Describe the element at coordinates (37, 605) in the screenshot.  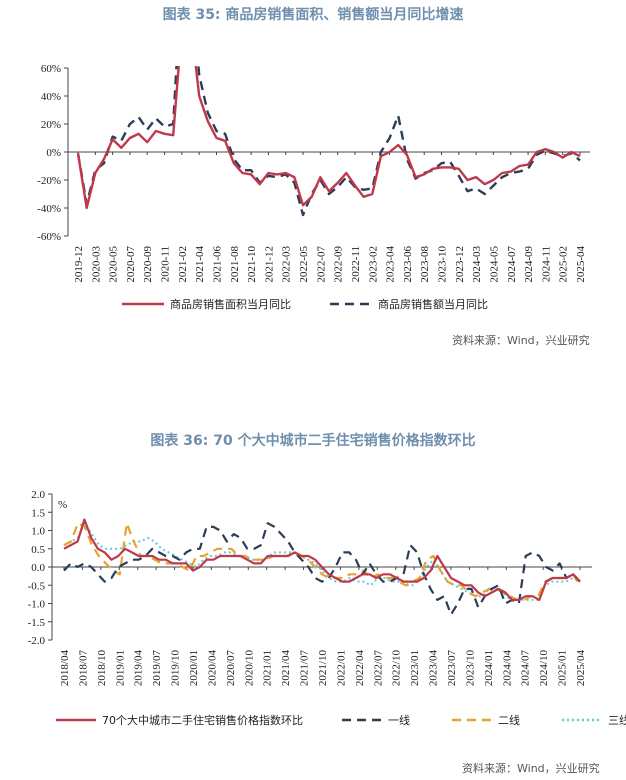
I see `c2-y-tick-label: -1.0` at that location.